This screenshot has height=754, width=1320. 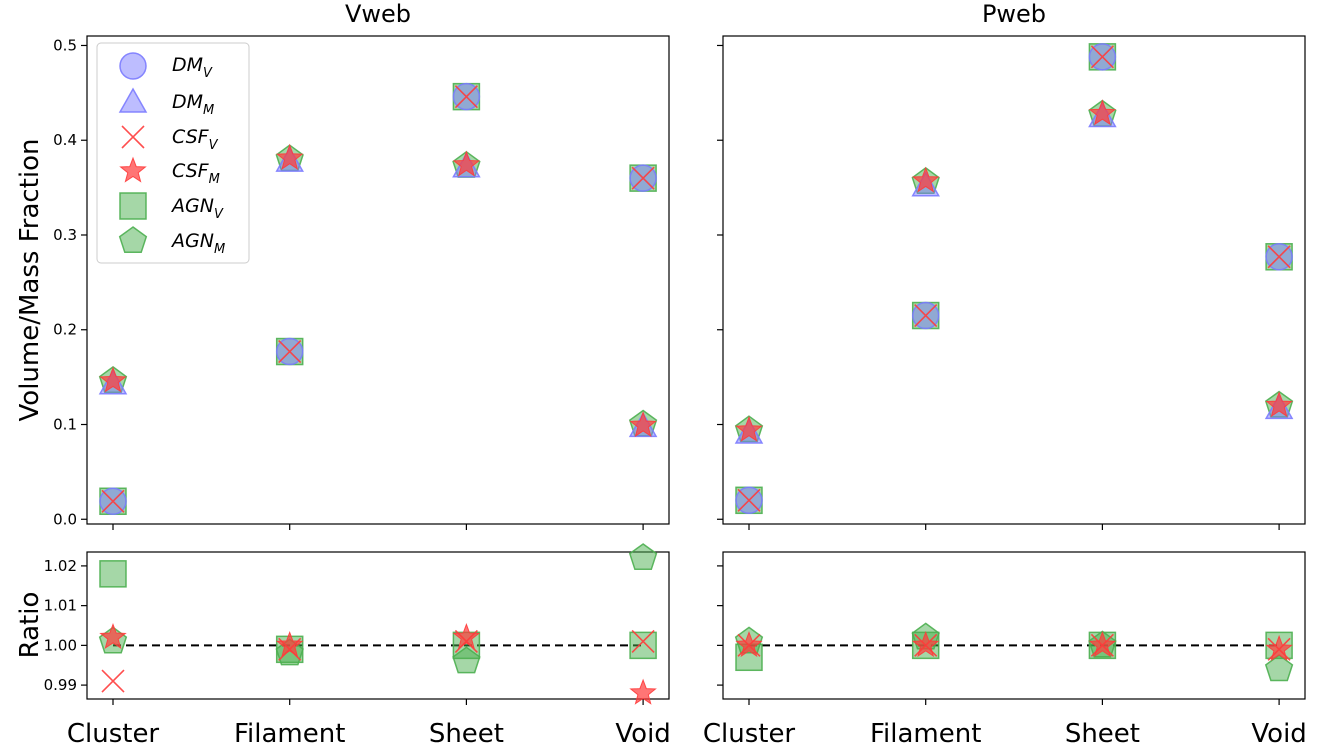 I want to click on legend-marker-csf-m, so click(x=133, y=169).